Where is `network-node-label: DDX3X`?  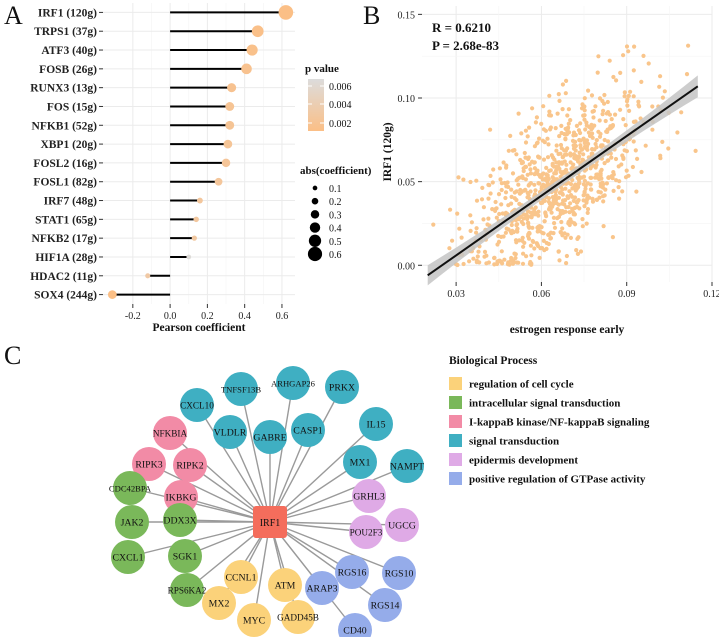 network-node-label: DDX3X is located at coordinates (179, 521).